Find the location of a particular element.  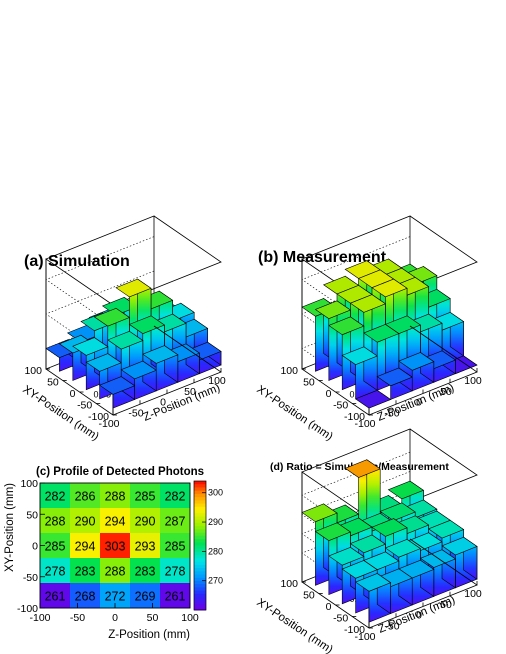

y-tick-label: -50 is located at coordinates (340, 619).